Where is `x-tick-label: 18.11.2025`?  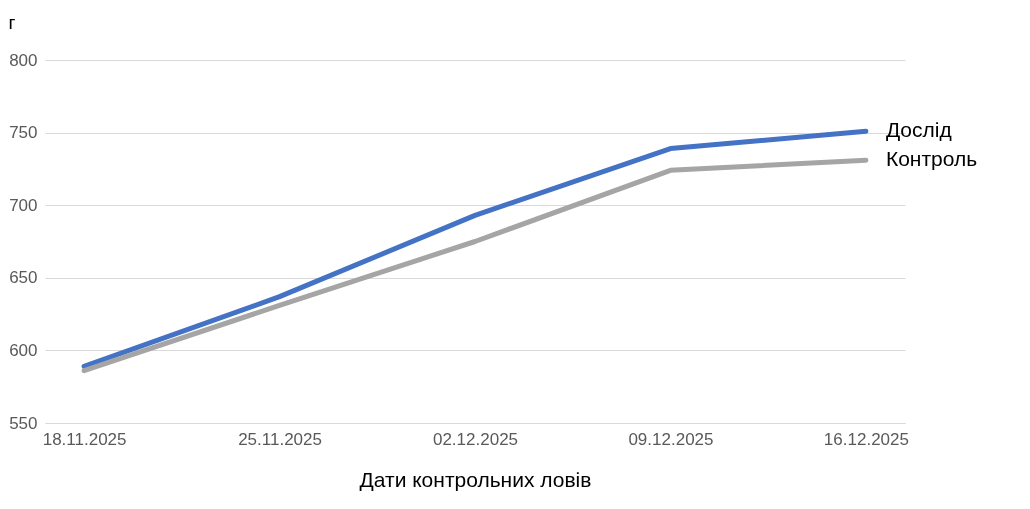
x-tick-label: 18.11.2025 is located at coordinates (84, 439).